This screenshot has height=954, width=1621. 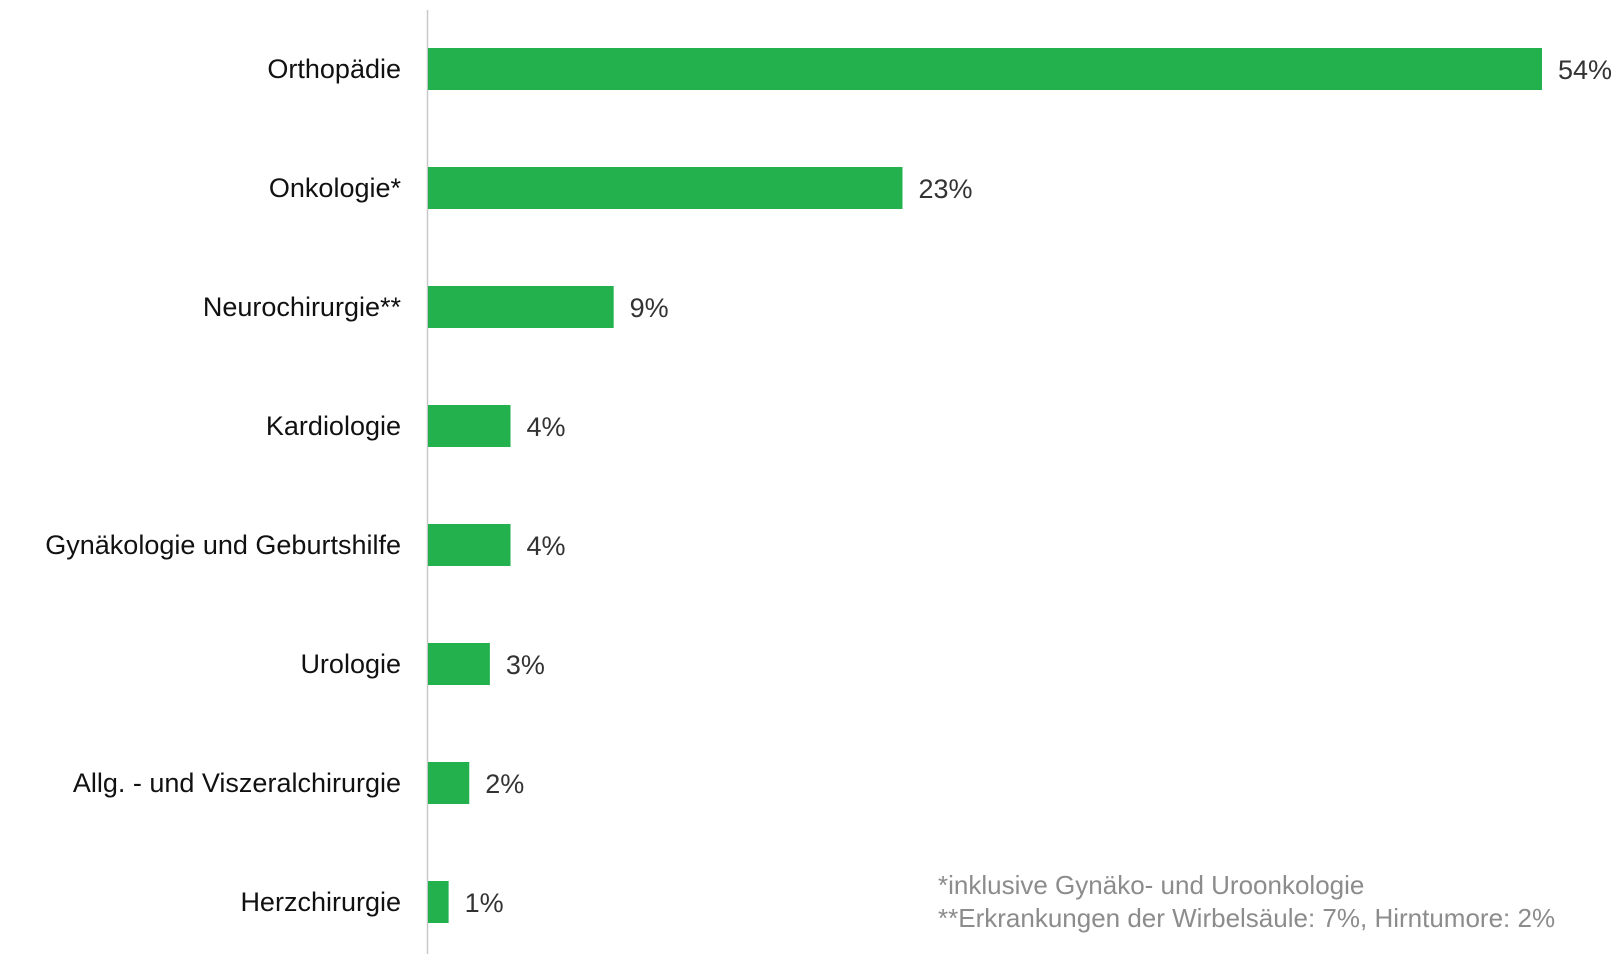 What do you see at coordinates (546, 427) in the screenshot?
I see `value-label-3: 4%` at bounding box center [546, 427].